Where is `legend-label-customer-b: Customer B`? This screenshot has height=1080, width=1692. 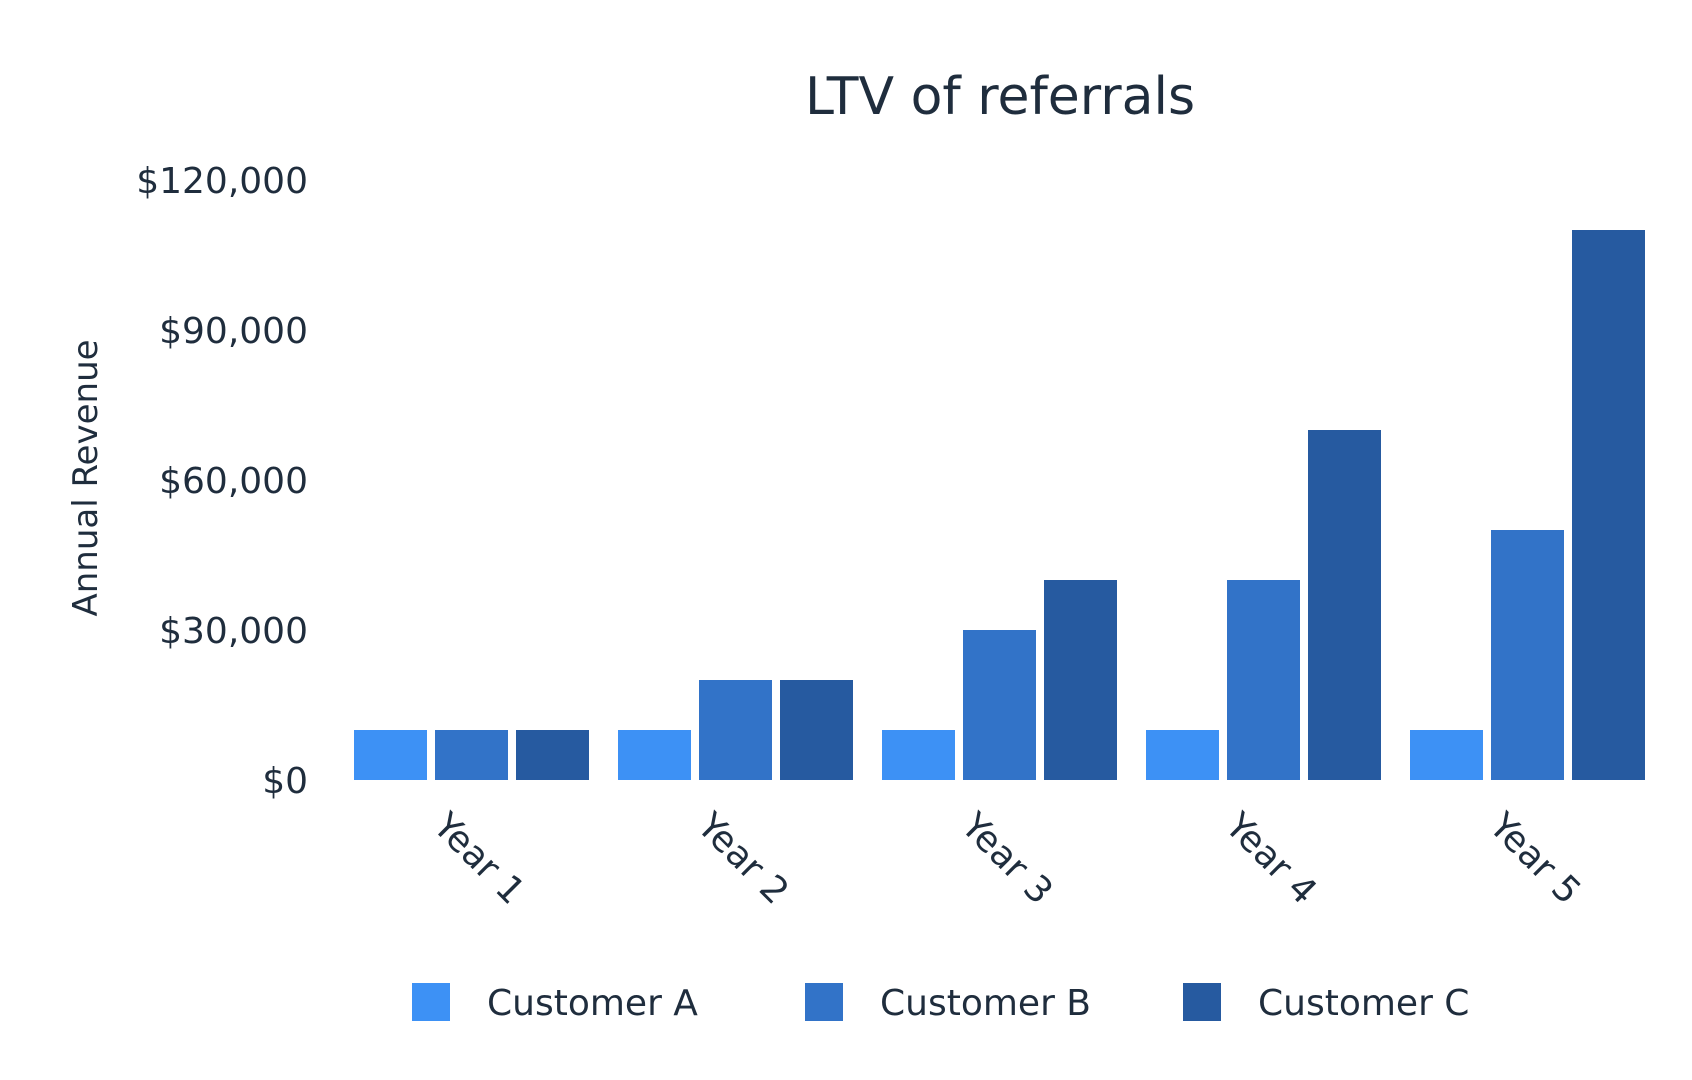
legend-label-customer-b: Customer B is located at coordinates (985, 1003).